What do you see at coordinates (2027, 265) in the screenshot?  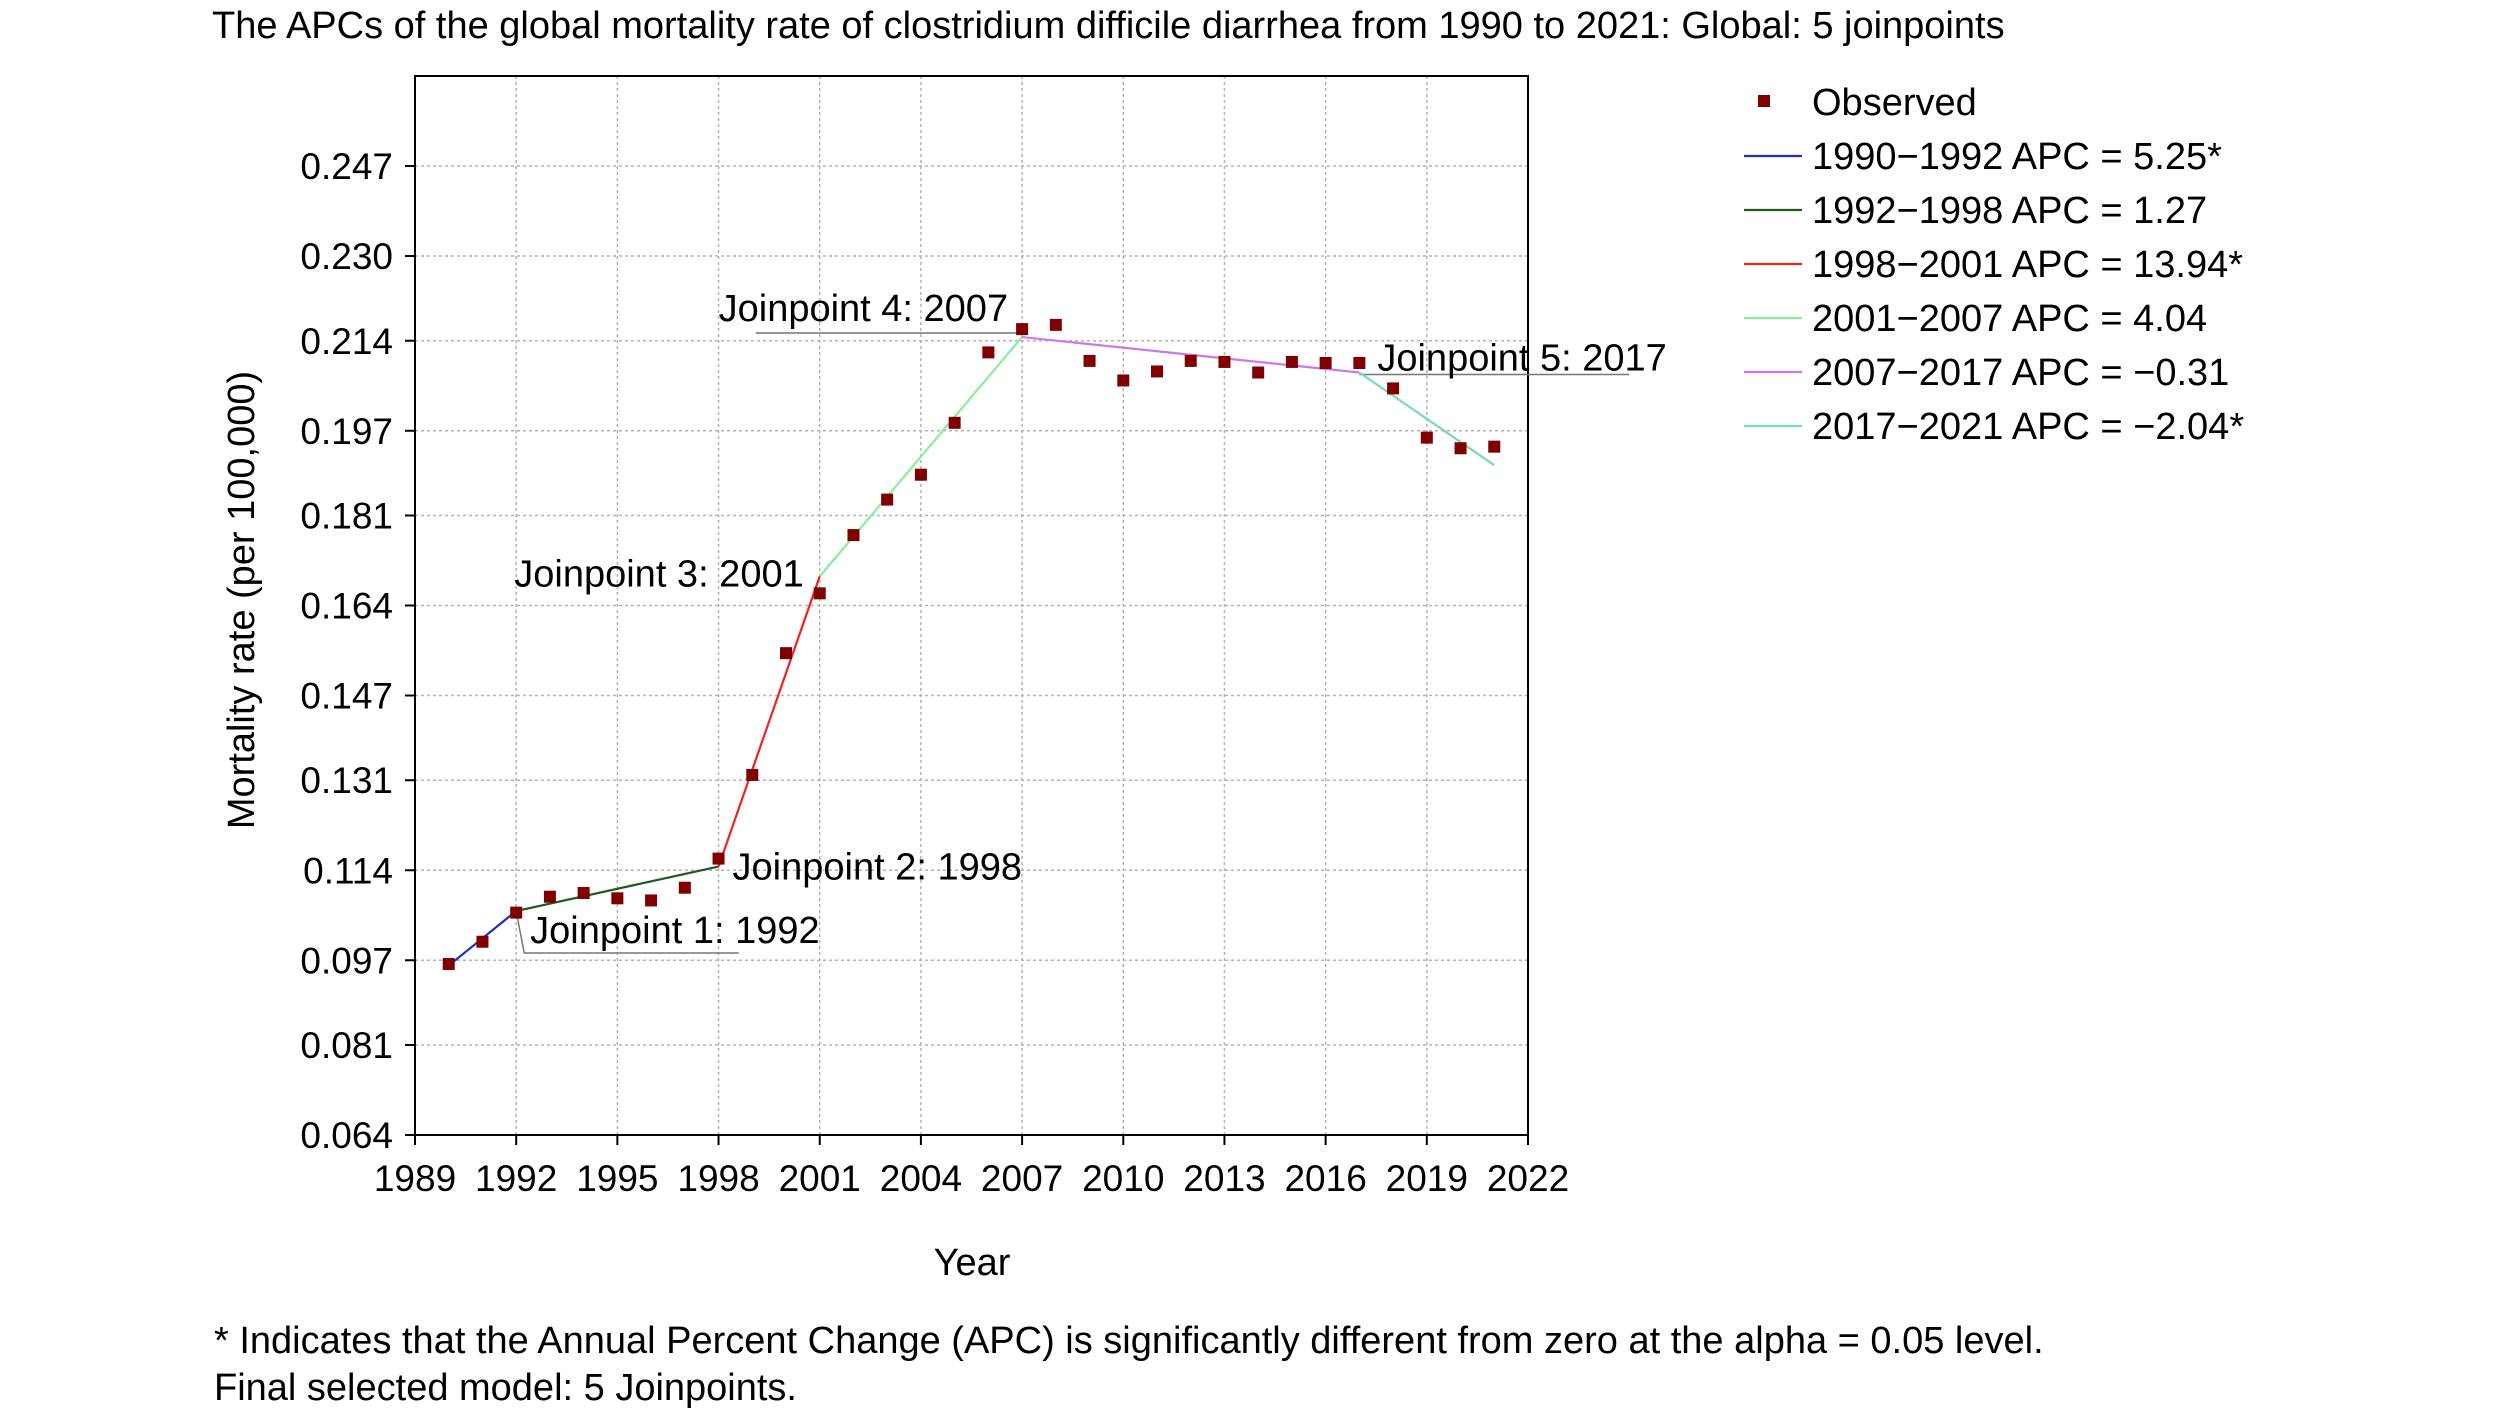 I see `legend-label-3: 1998−2001 APC = 13.94*` at bounding box center [2027, 265].